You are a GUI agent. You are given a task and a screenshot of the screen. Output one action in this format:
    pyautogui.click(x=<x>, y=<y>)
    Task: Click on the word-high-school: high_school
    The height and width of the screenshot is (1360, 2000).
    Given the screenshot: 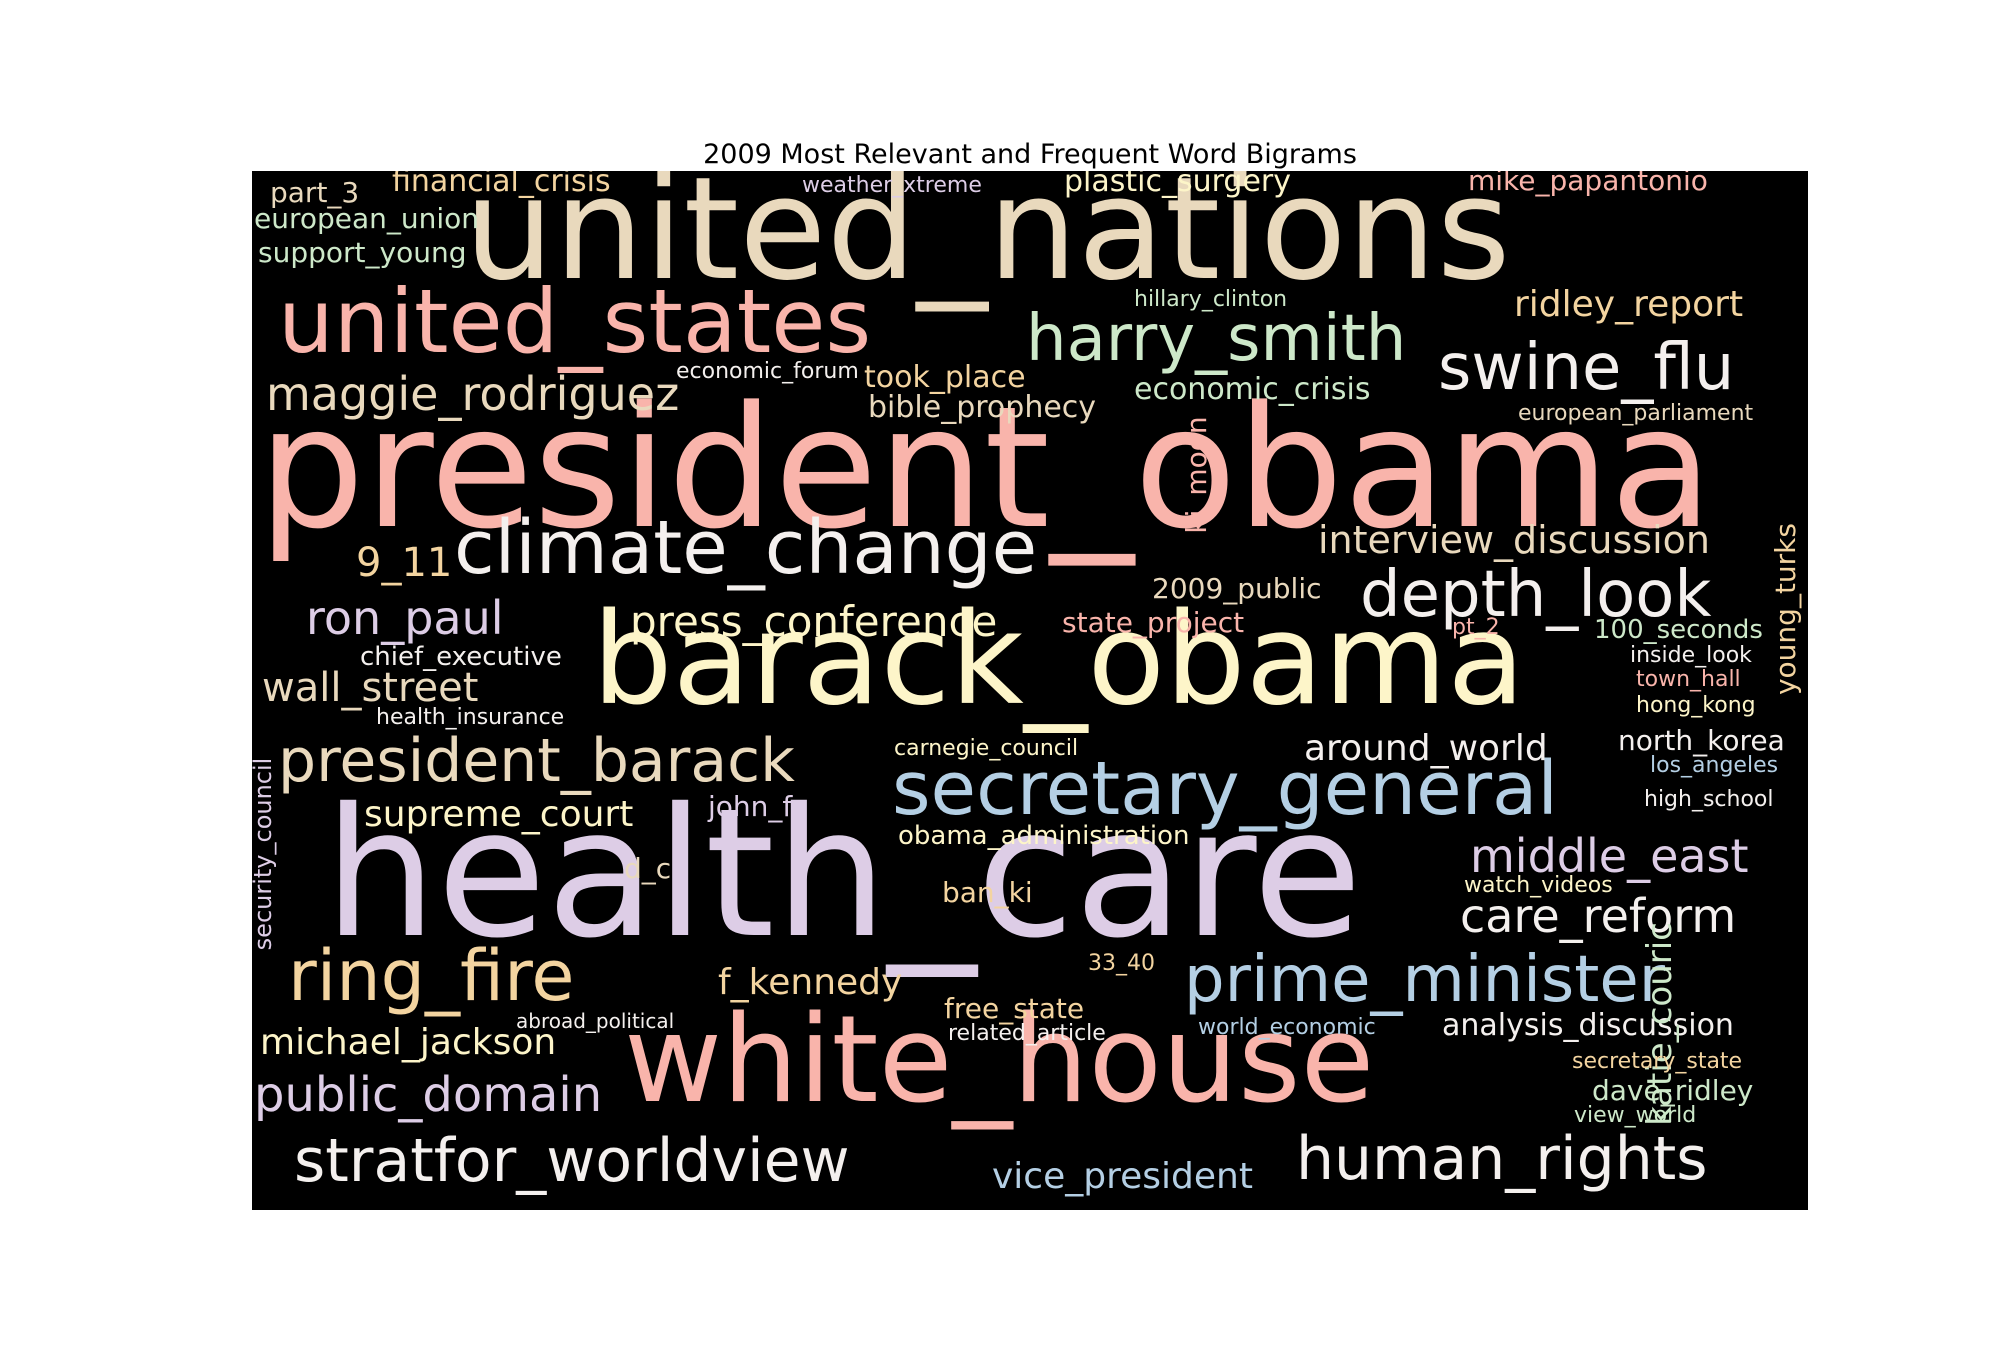 What is the action you would take?
    pyautogui.click(x=1709, y=799)
    